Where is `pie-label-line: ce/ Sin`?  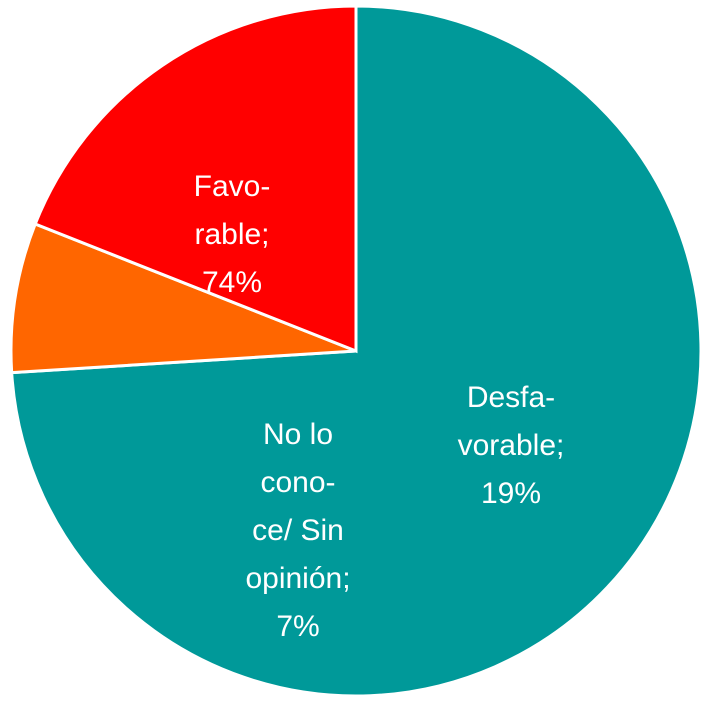
pie-label-line: ce/ Sin is located at coordinates (298, 530).